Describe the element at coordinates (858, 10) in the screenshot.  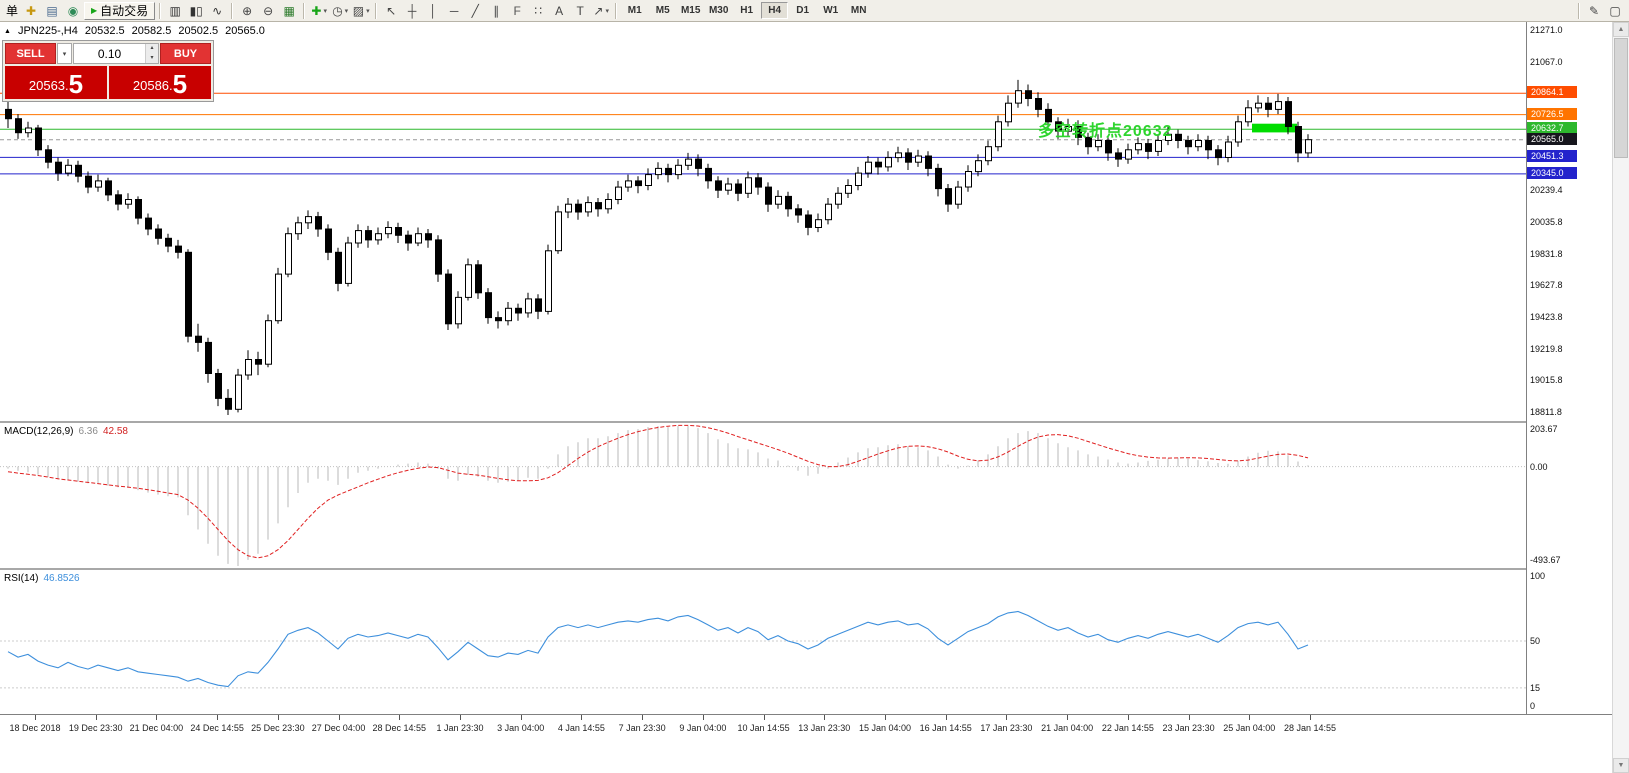
I see `timeframe-mn-button: MN` at that location.